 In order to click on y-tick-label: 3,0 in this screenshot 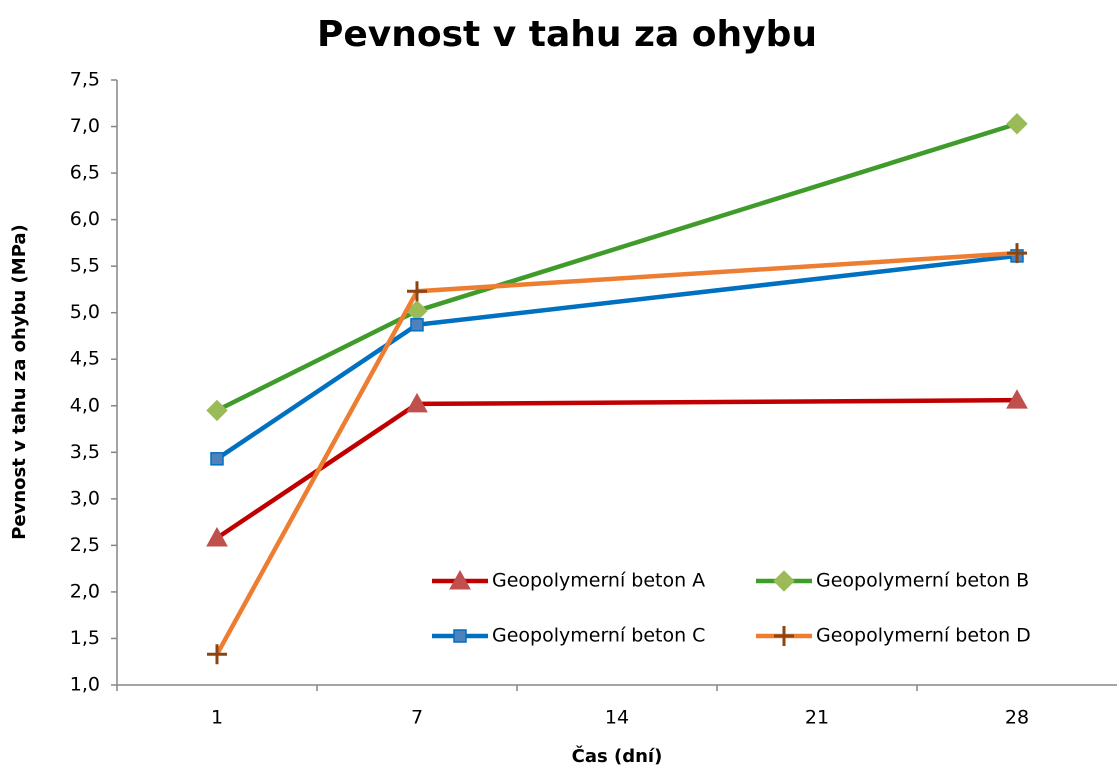, I will do `click(85, 498)`.